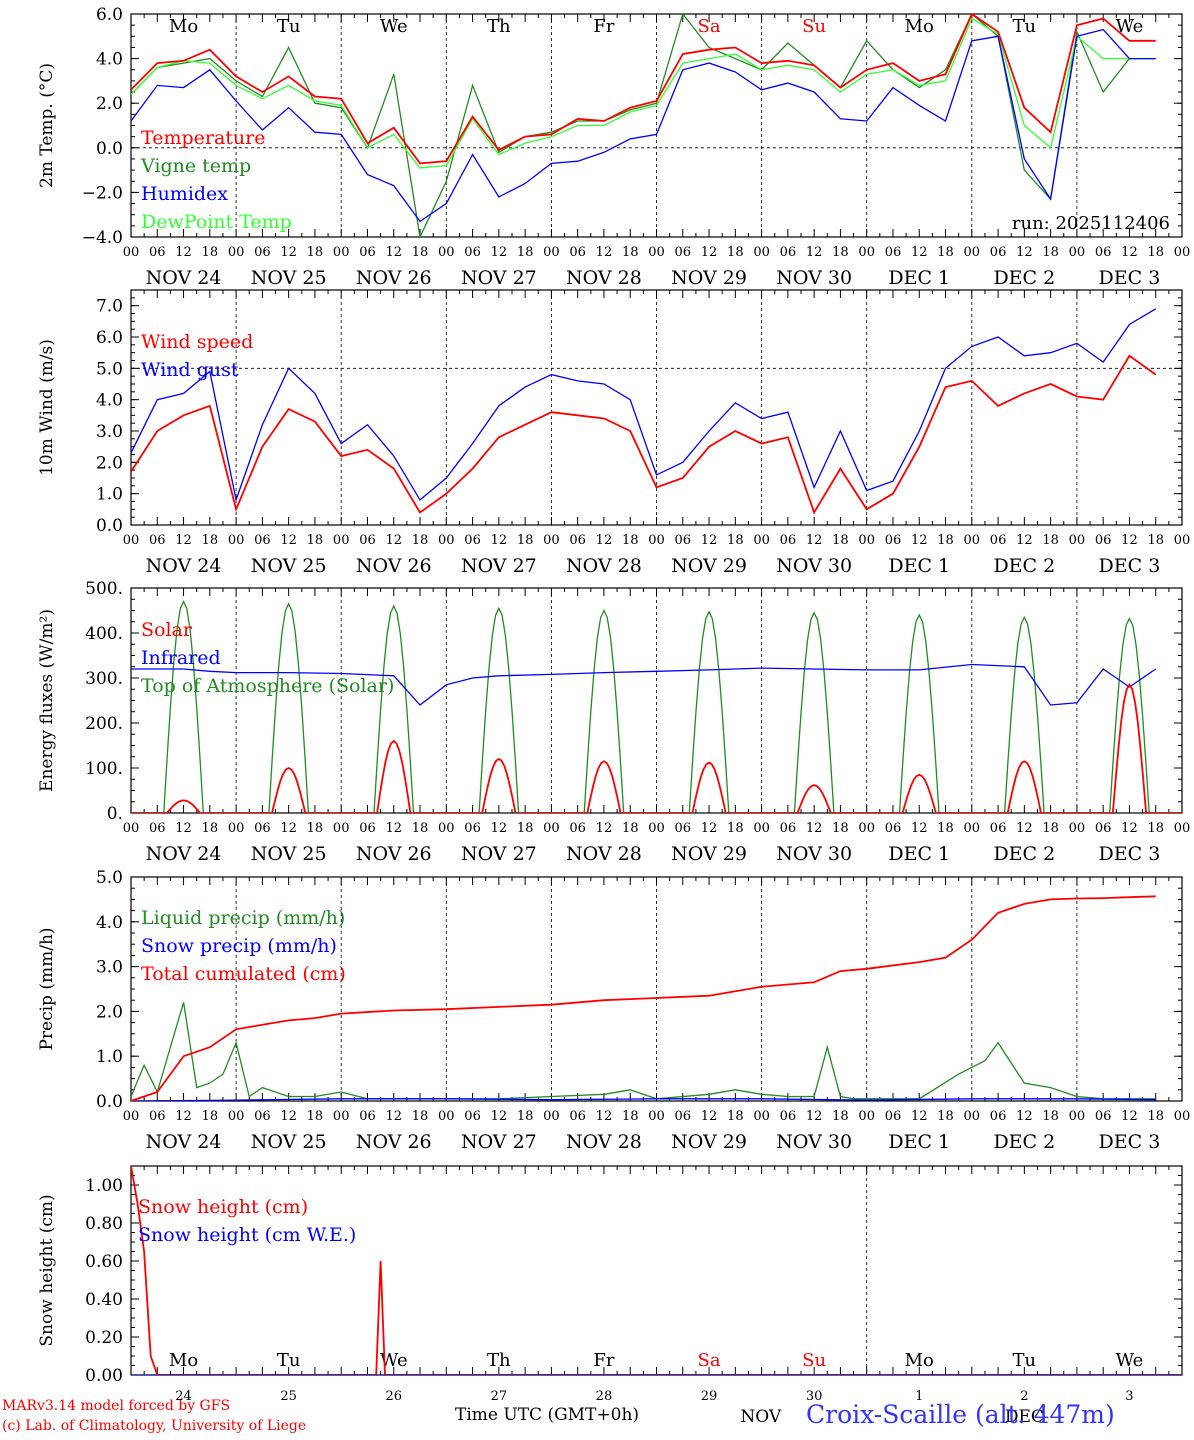  I want to click on legend-entry: Snow height (cm), so click(223, 1207).